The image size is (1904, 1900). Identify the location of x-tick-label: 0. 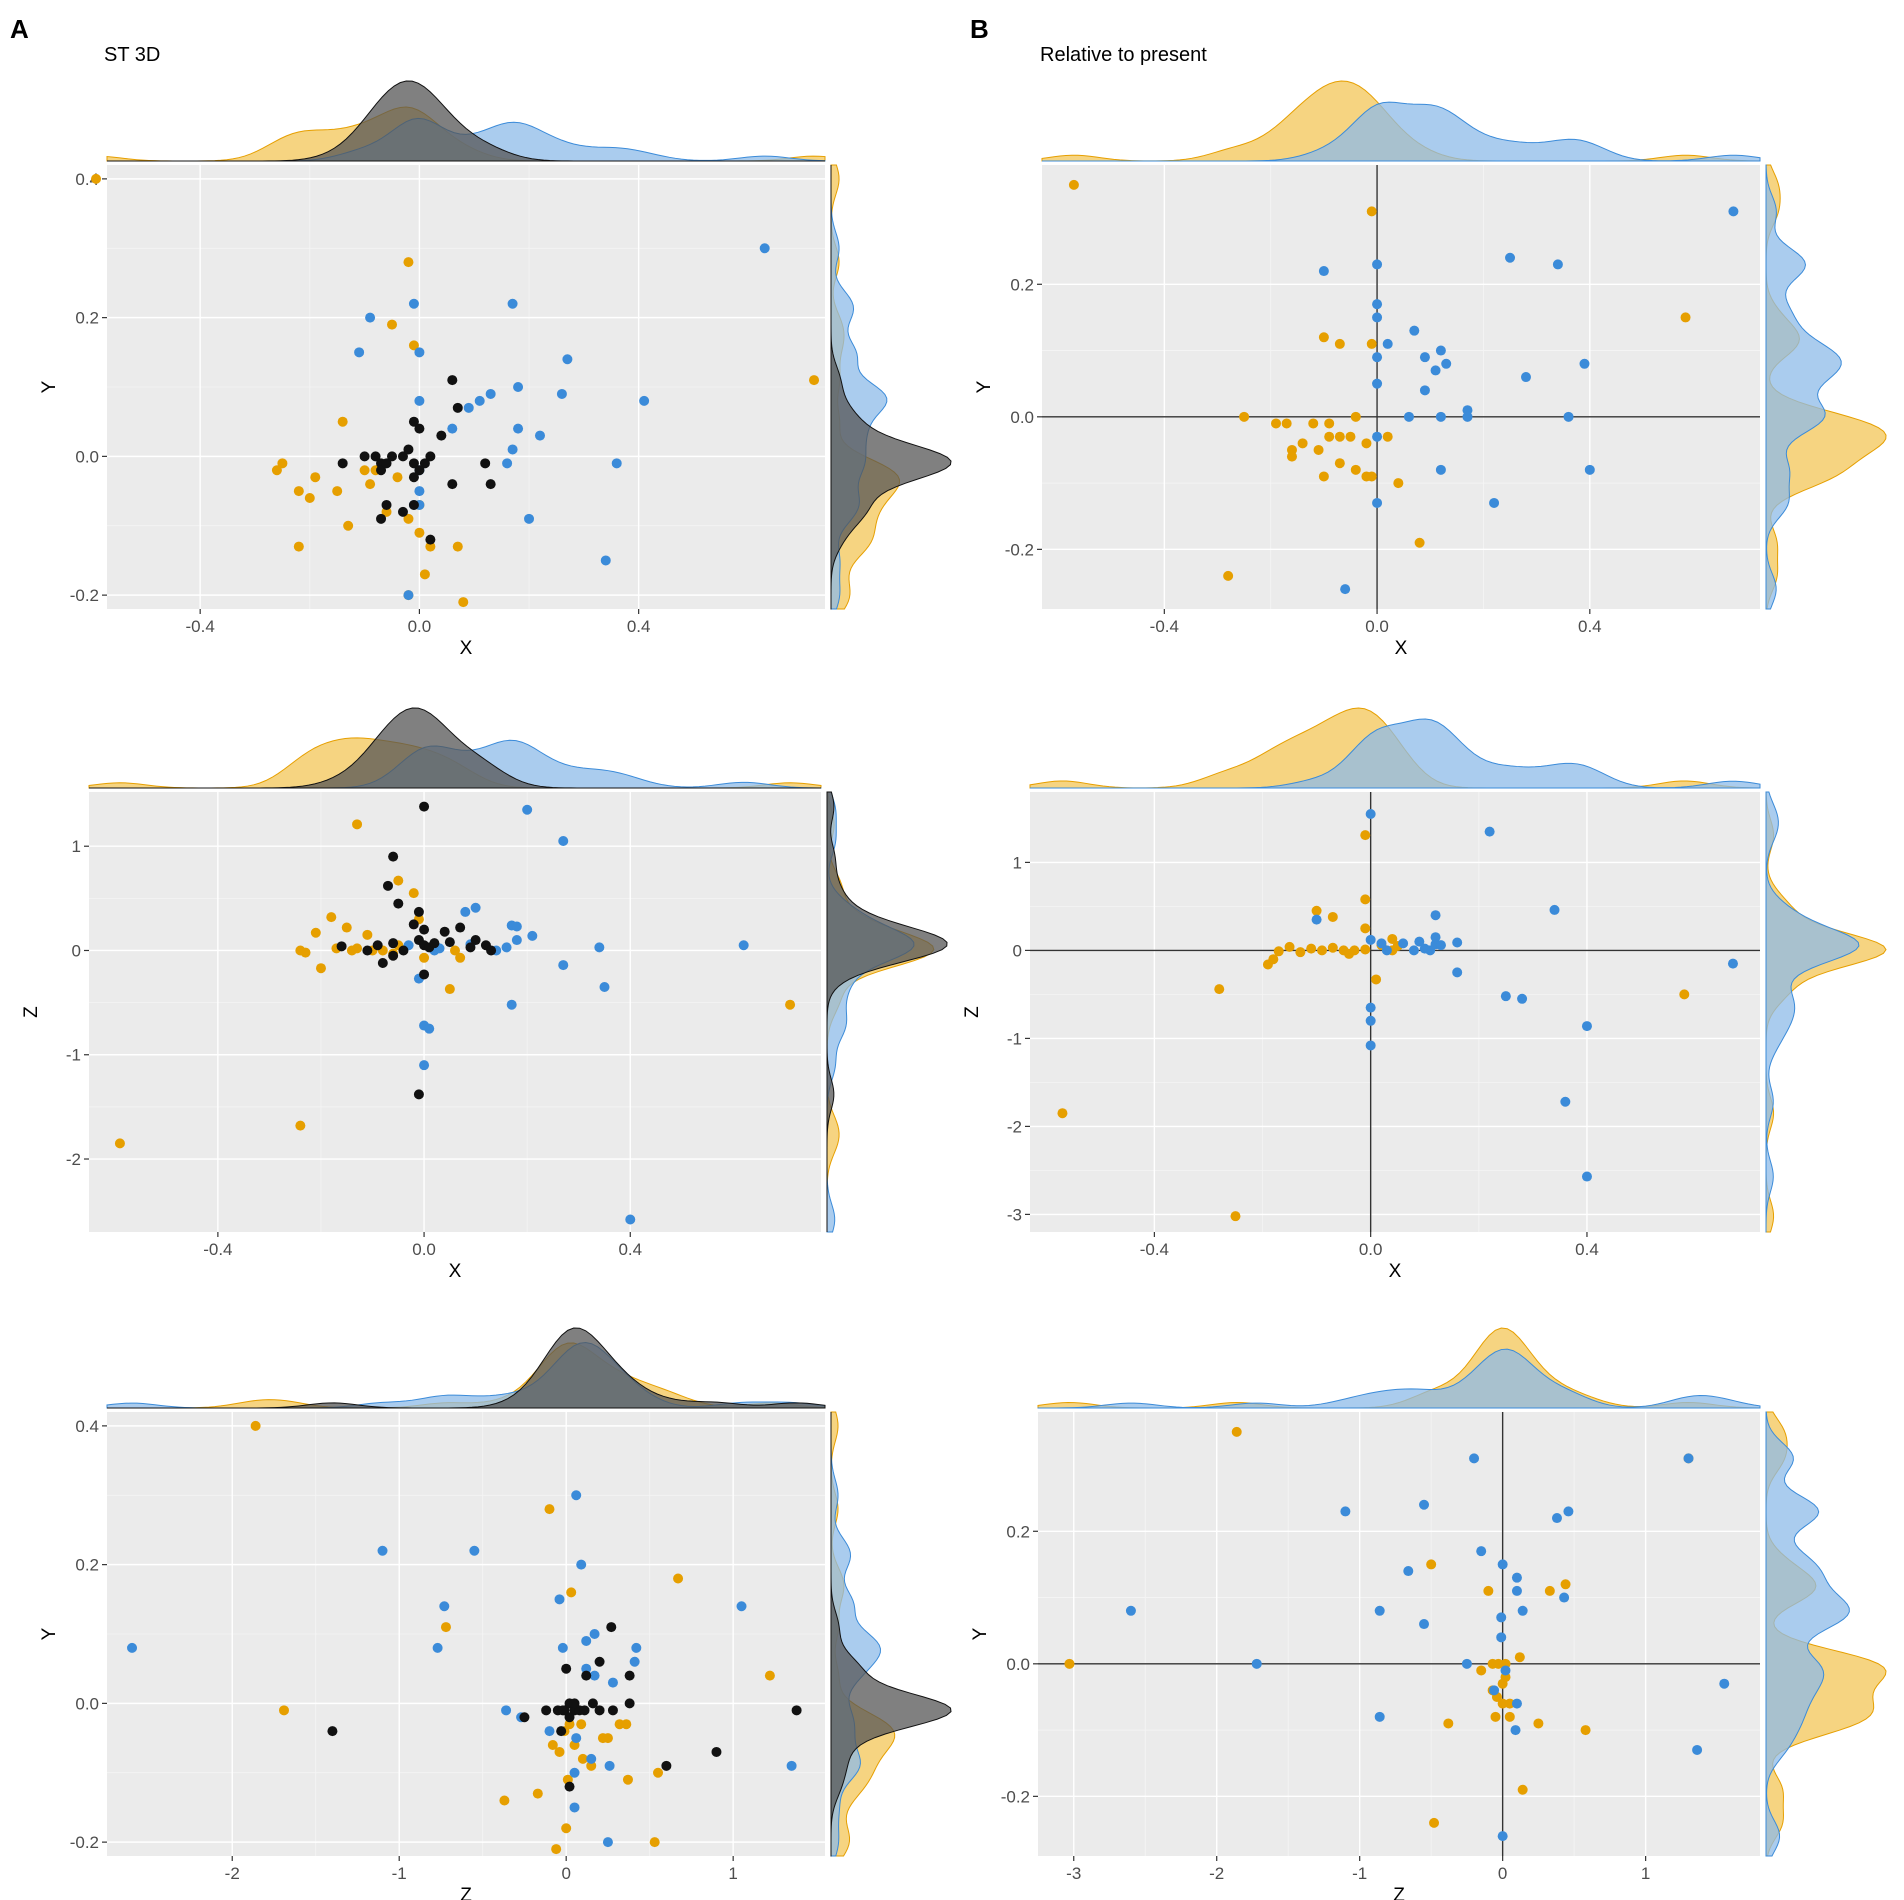
(565, 1873).